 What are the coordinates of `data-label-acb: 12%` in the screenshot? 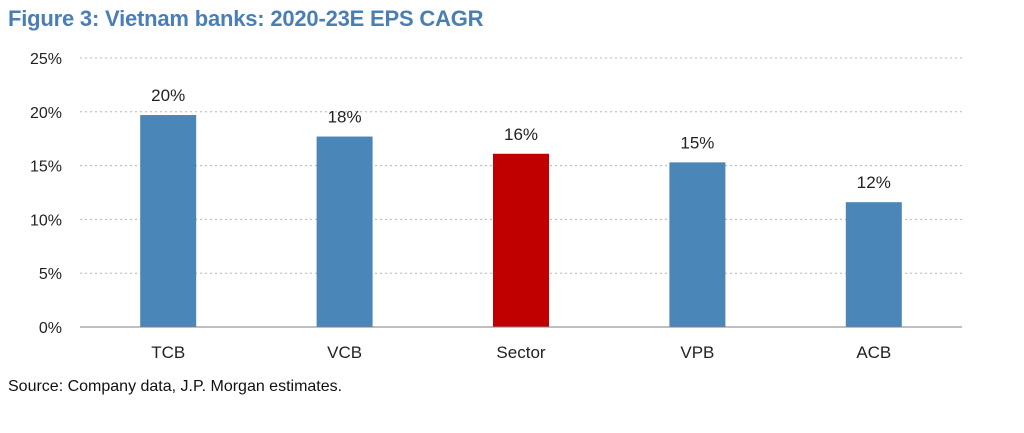 It's located at (874, 182).